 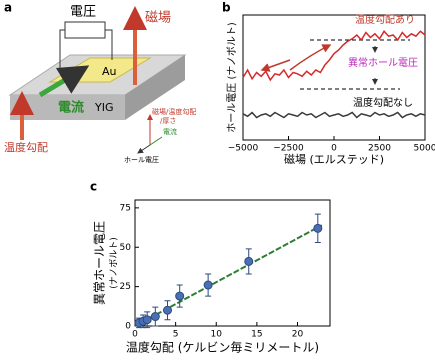 I want to click on annotation-guides, so click(x=335, y=64).